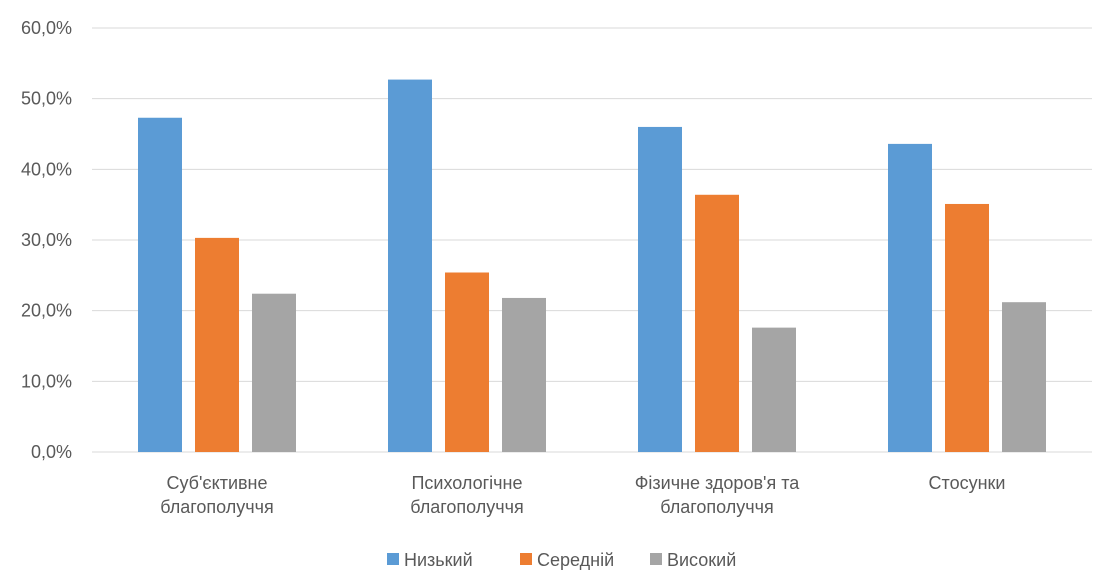 The height and width of the screenshot is (581, 1106). I want to click on y-tick-label: 40,0%, so click(46, 169).